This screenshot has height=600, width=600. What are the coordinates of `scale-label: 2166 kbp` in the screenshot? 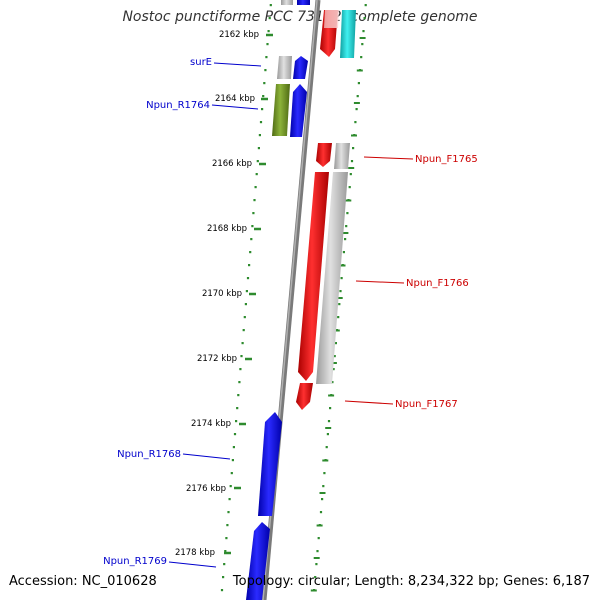 It's located at (232, 164).